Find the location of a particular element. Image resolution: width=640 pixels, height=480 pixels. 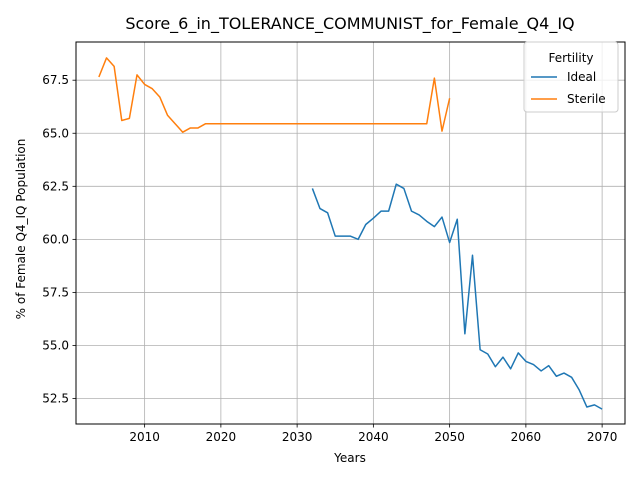

legend: Fertility Ideal Sterile is located at coordinates (571, 77).